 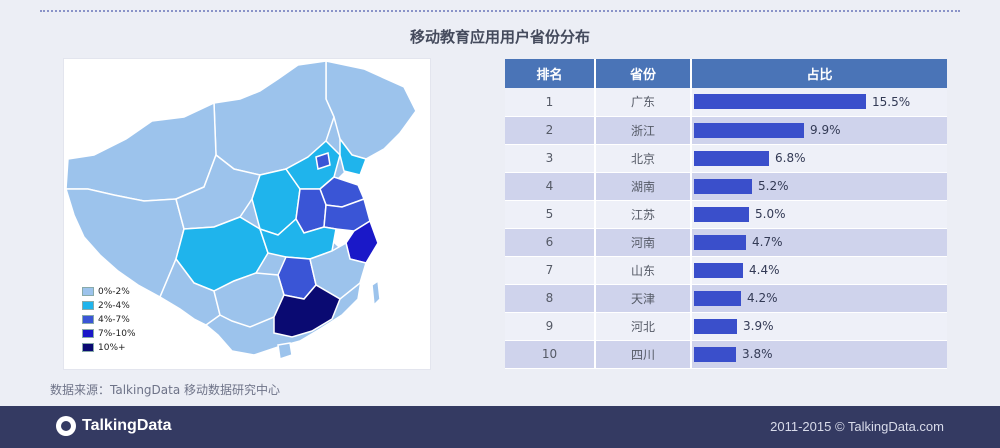 I want to click on share-label: 5.2%, so click(x=773, y=186).